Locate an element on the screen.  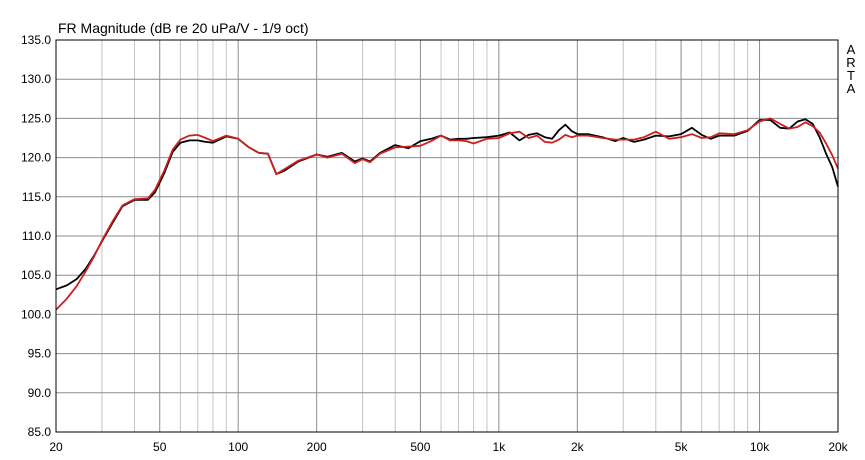
x-tick-label: 2k is located at coordinates (578, 447).